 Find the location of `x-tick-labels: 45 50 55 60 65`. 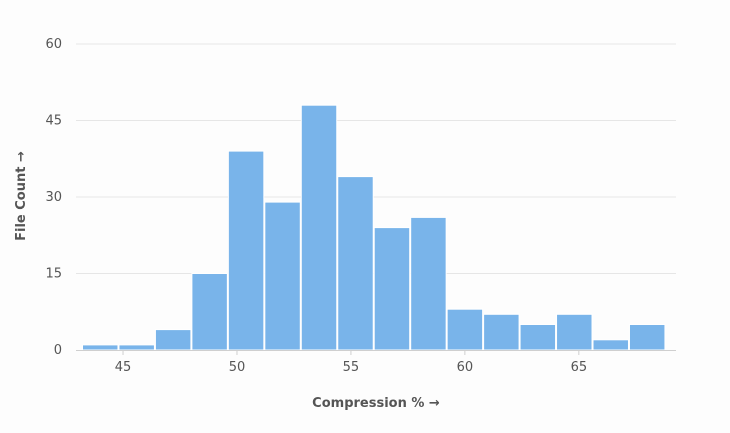

x-tick-labels: 45 50 55 60 65 is located at coordinates (351, 362).